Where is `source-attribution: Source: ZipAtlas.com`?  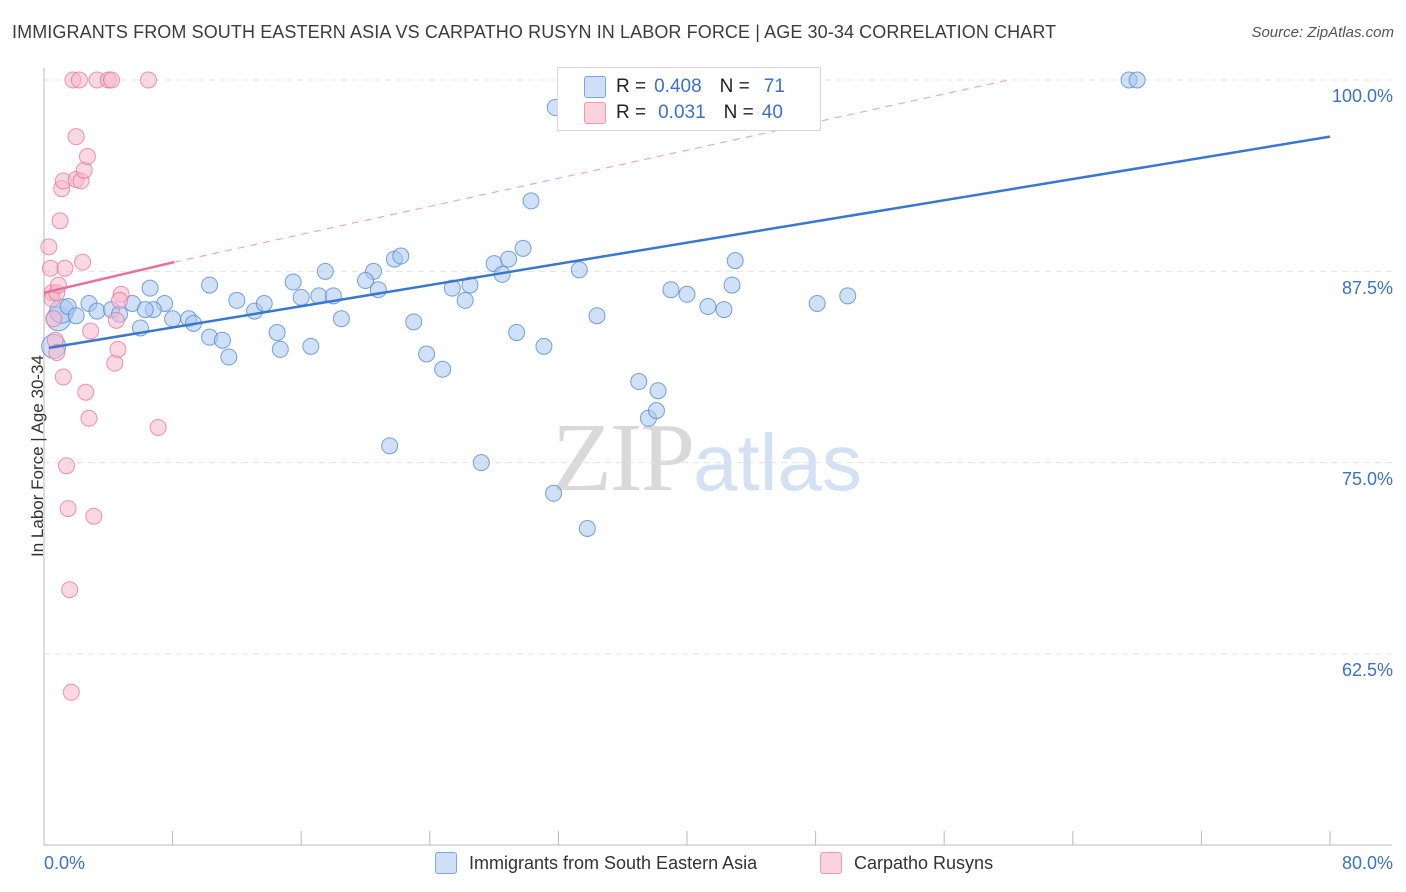
source-attribution: Source: ZipAtlas.com is located at coordinates (1322, 32).